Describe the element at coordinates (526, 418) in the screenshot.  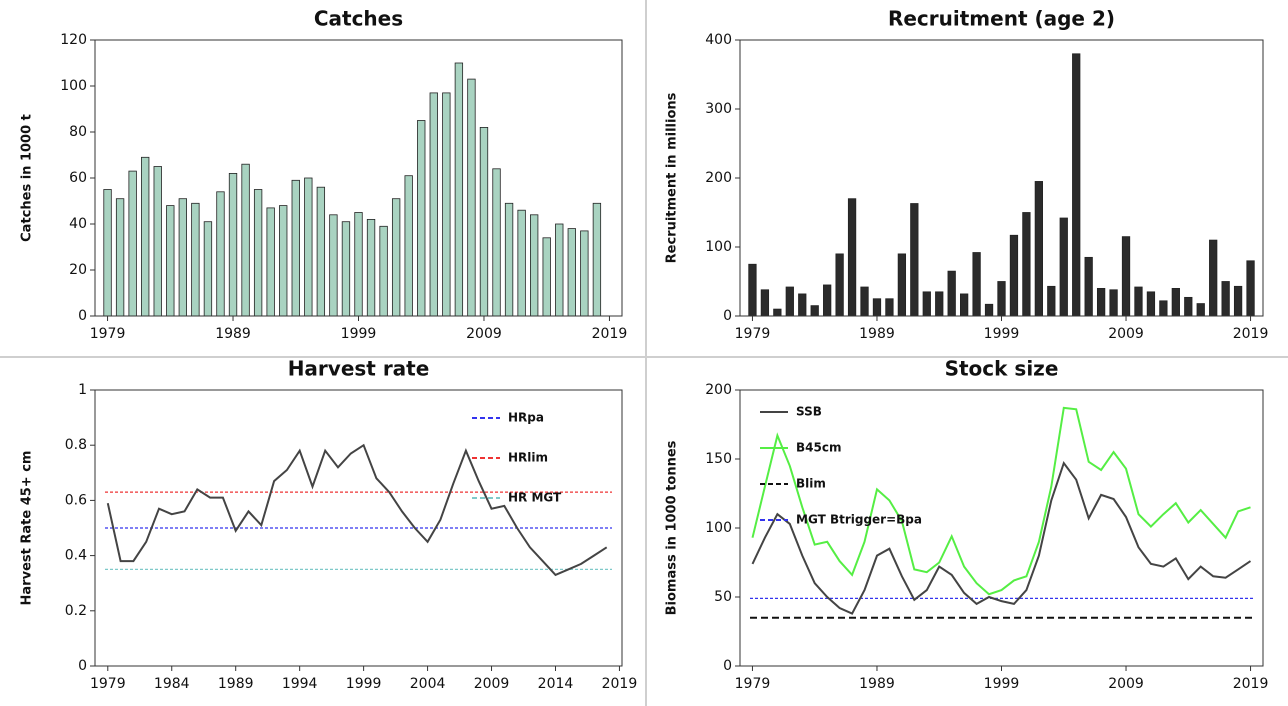
I see `legend-label: HRpa` at that location.